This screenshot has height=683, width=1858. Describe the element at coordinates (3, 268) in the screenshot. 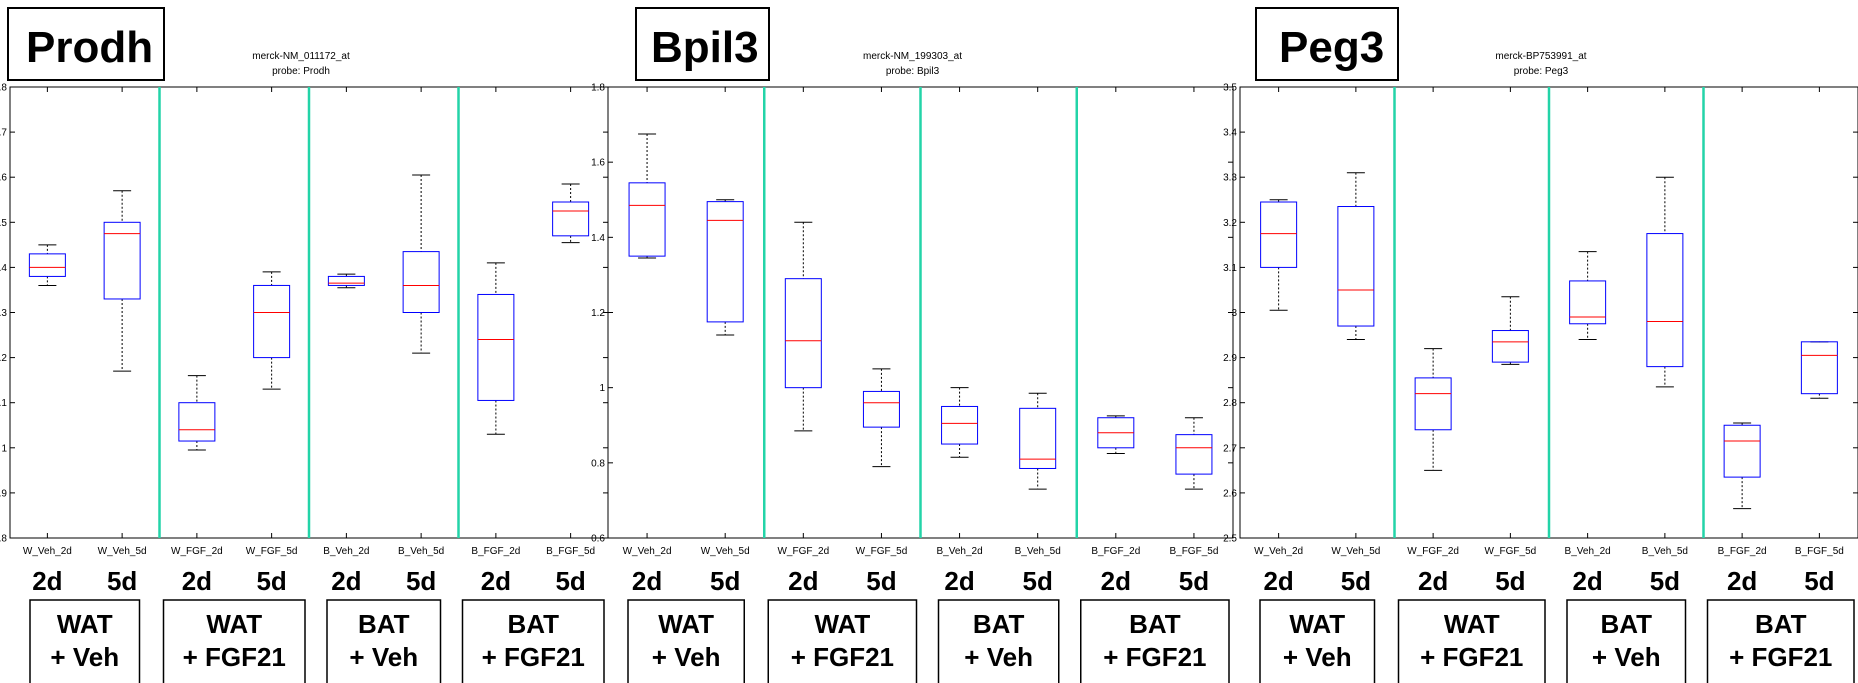

I see `y-tick-label: .4` at that location.